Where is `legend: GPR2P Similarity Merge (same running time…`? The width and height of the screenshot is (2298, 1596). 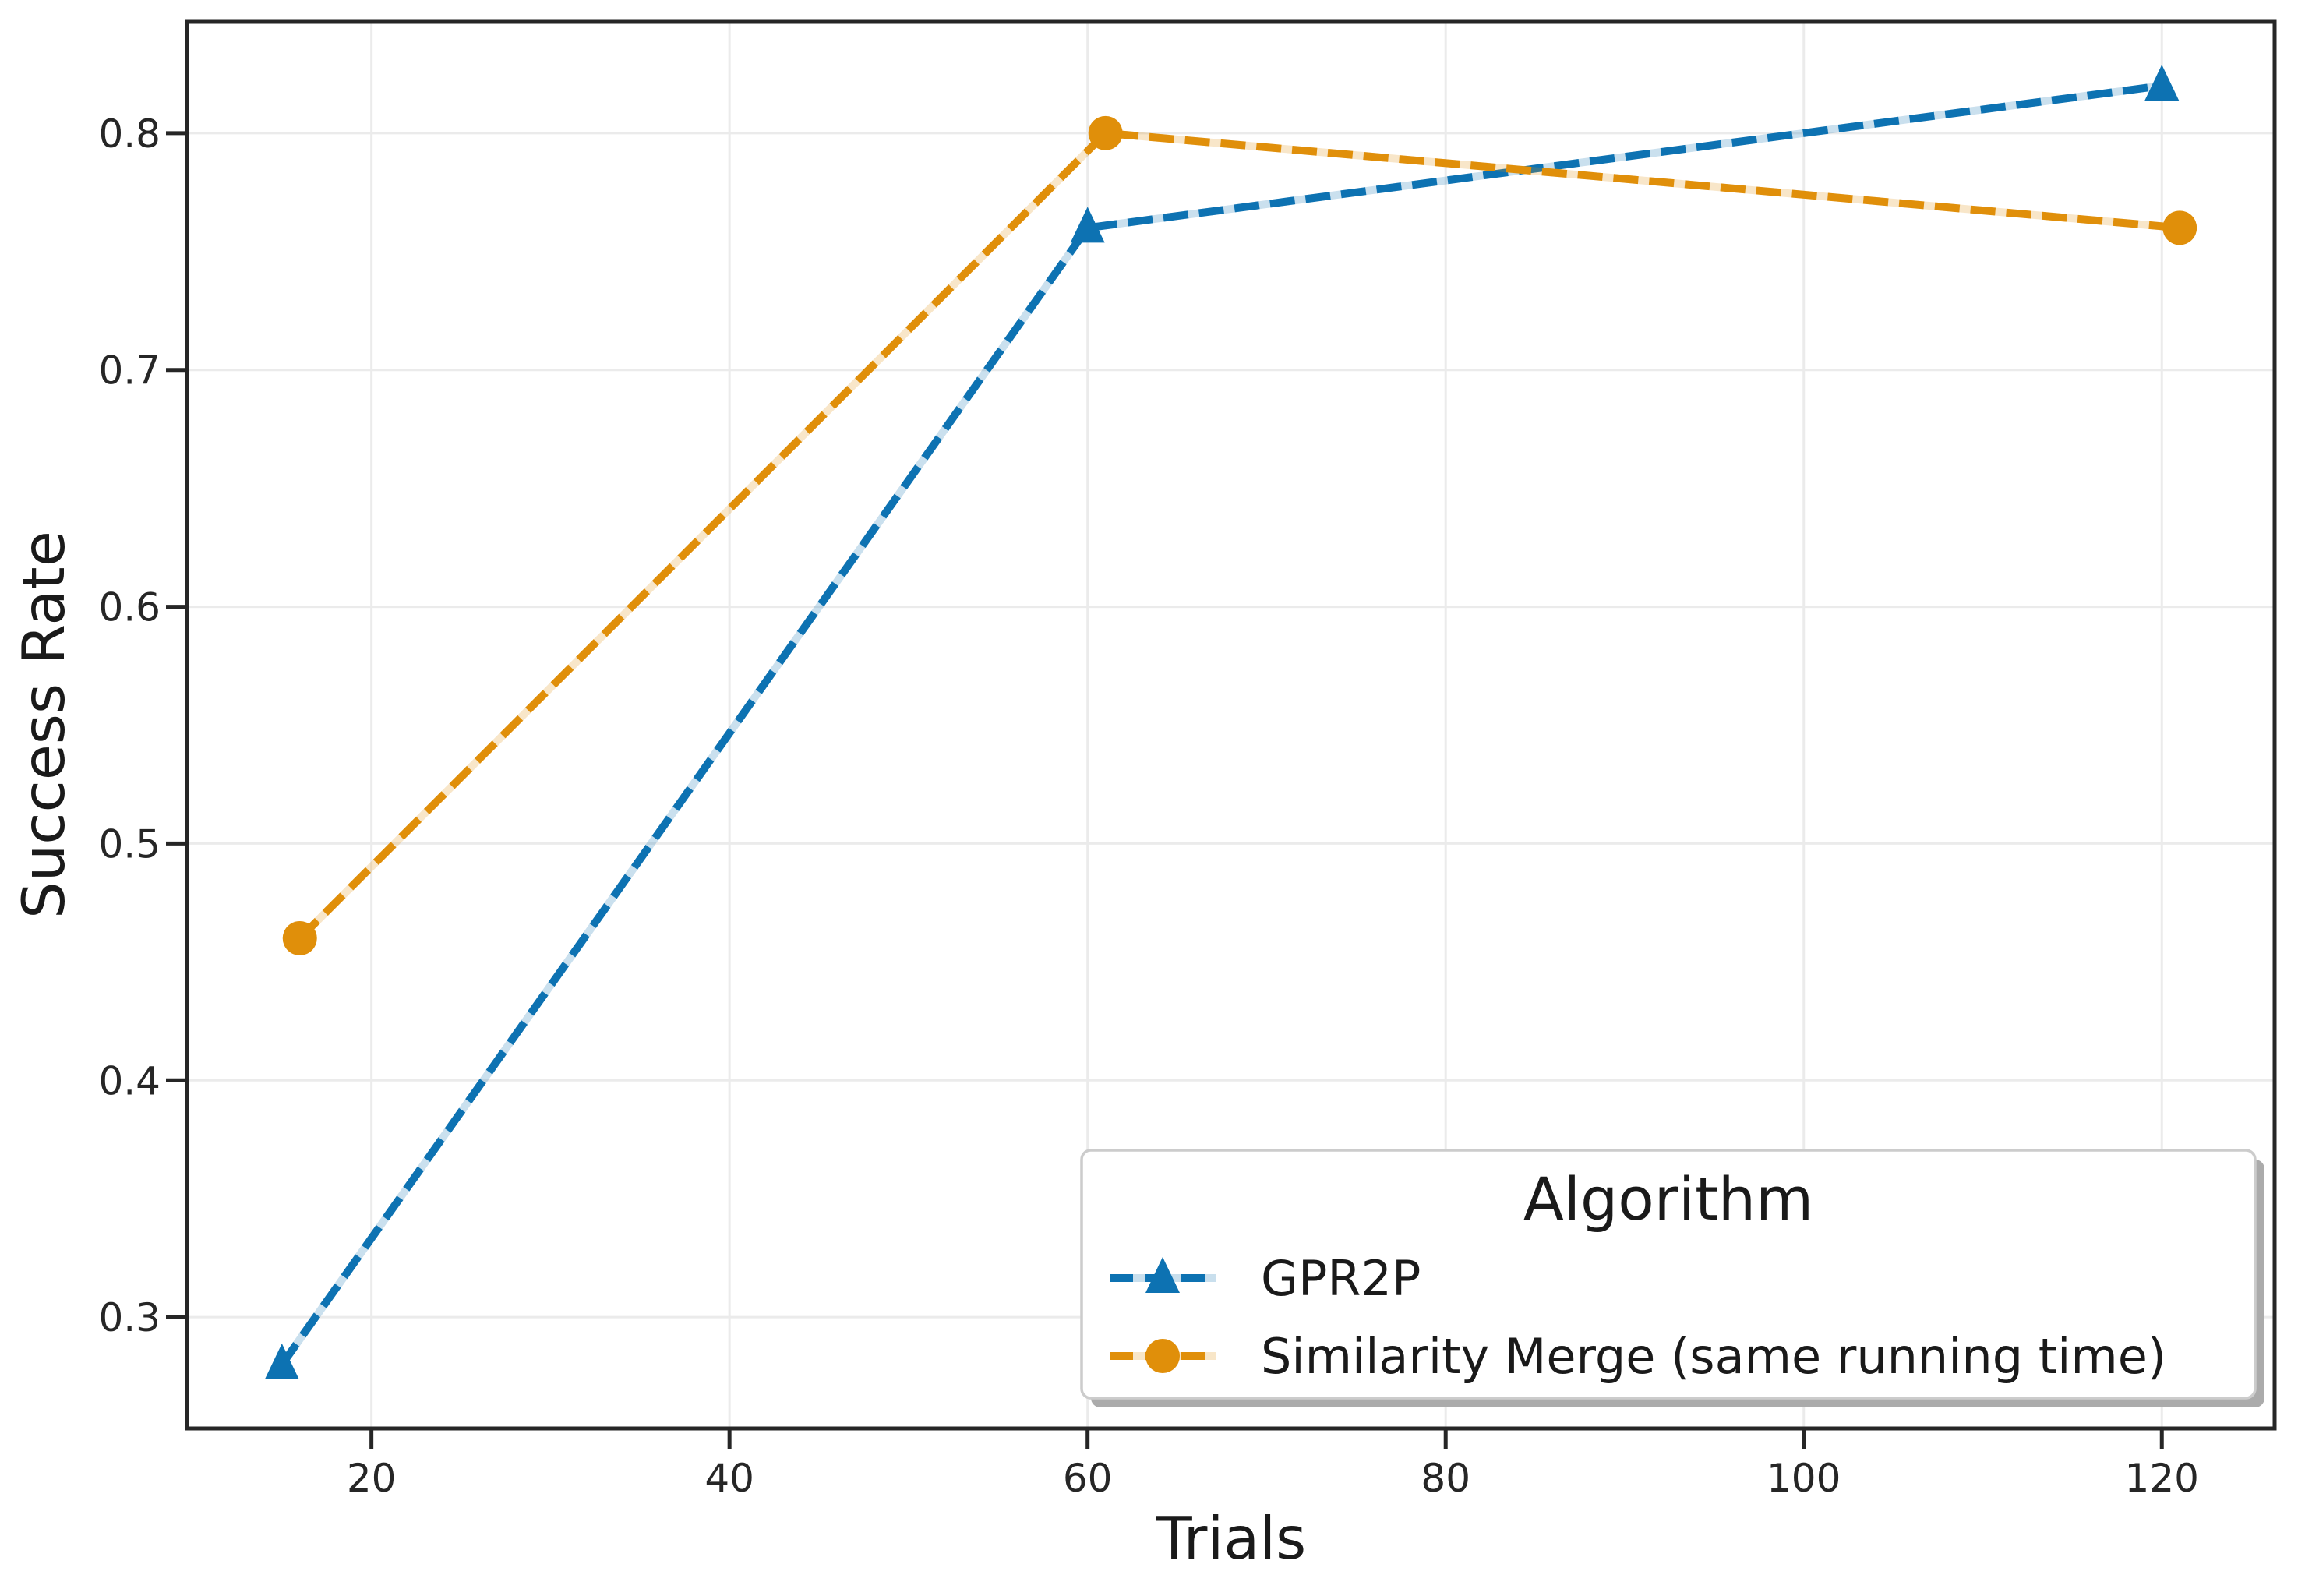 legend: GPR2P Similarity Merge (same running time… is located at coordinates (1672, 1278).